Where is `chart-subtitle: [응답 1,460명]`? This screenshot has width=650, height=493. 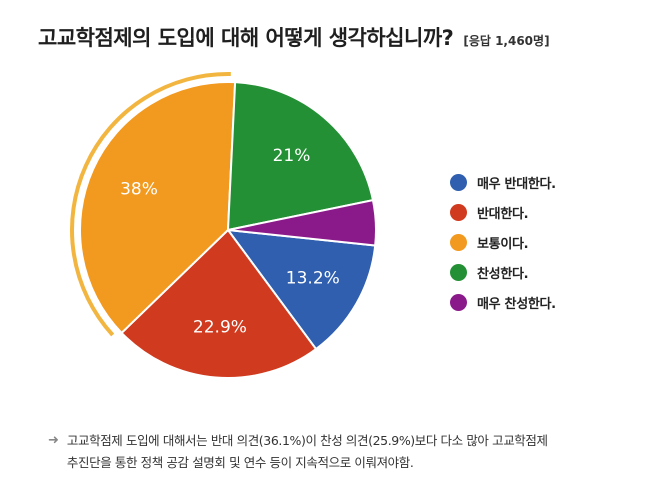 chart-subtitle: [응답 1,460명] is located at coordinates (506, 41).